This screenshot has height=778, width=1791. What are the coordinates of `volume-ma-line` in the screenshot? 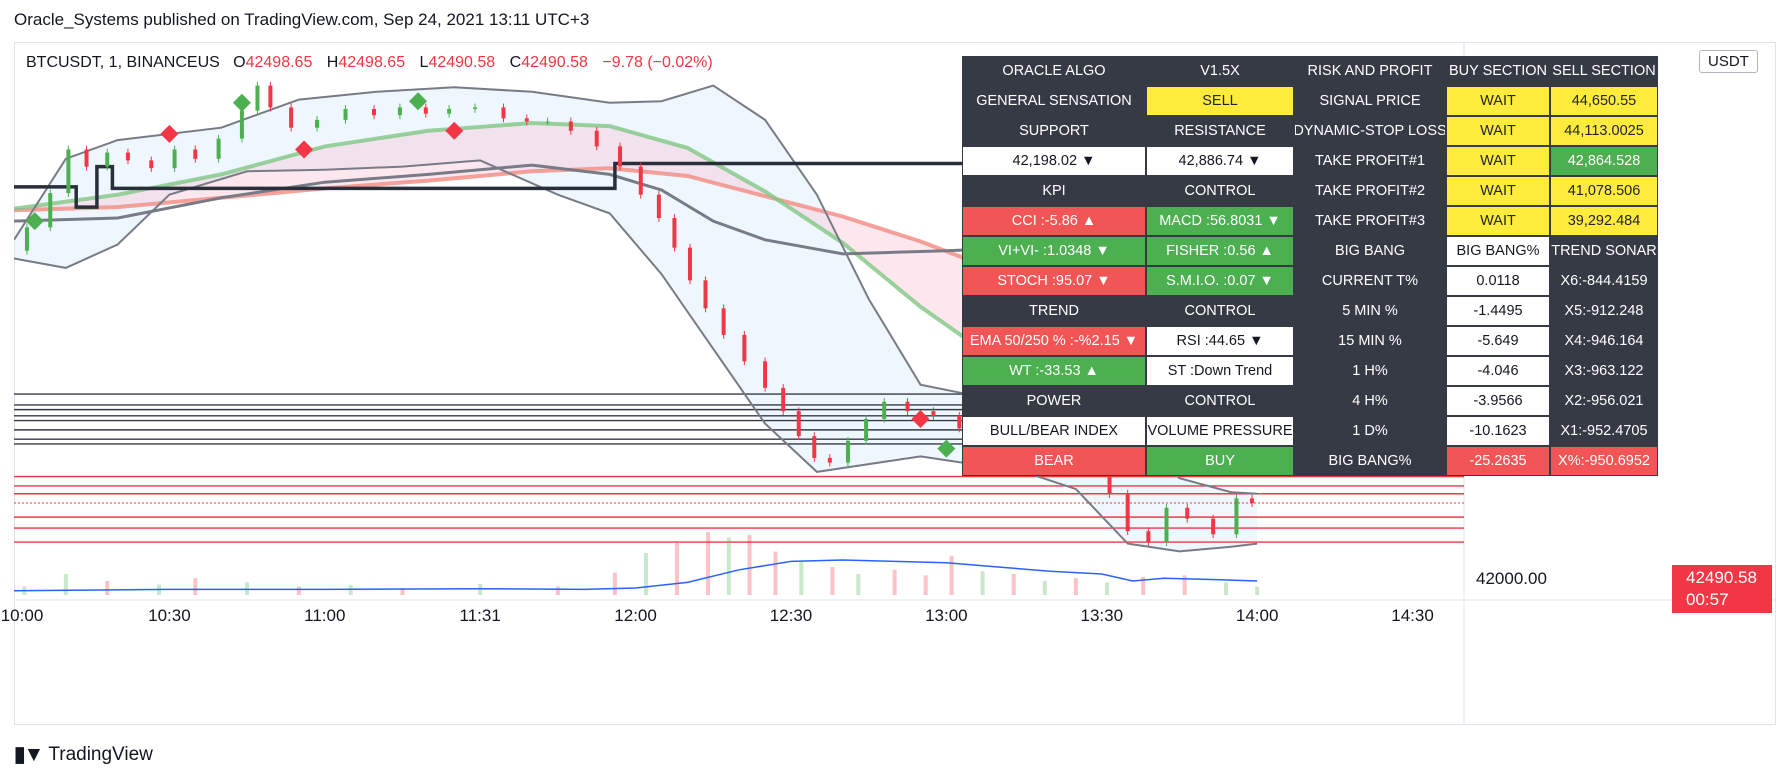 It's located at (636, 575).